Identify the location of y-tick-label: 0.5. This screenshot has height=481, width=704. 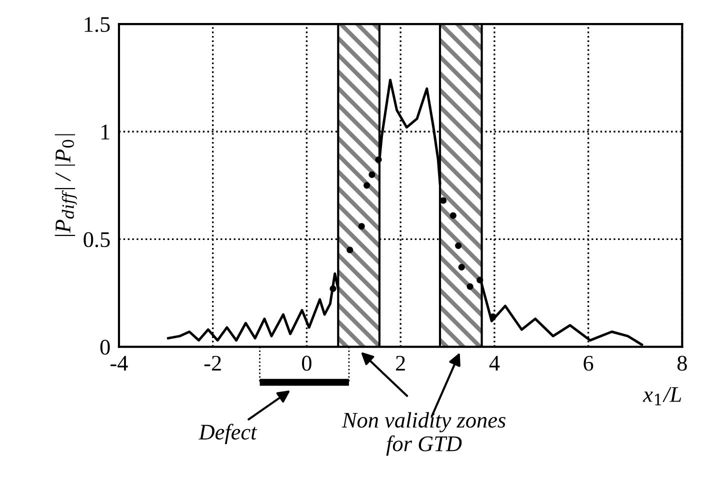
(97, 240).